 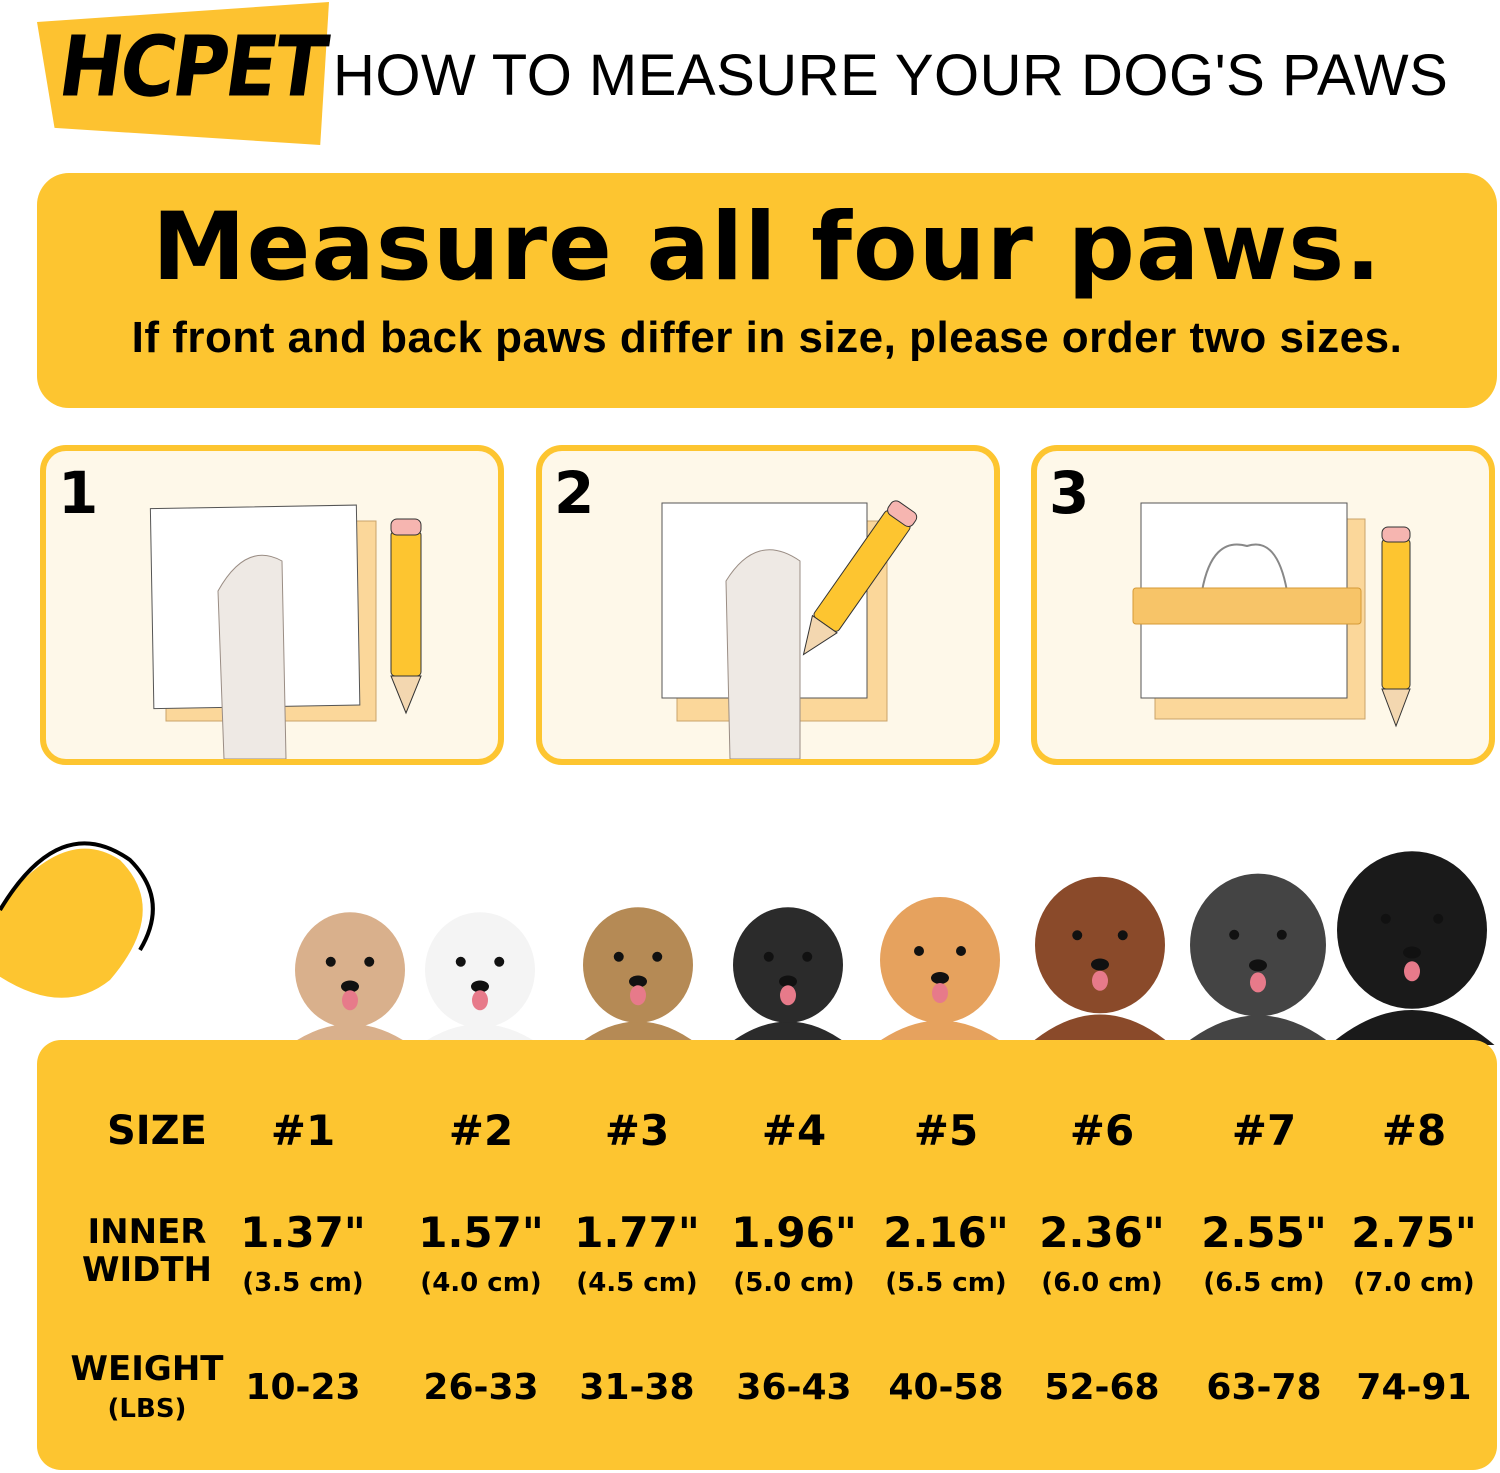 What do you see at coordinates (303, 1283) in the screenshot?
I see `inner-width-cm: (3.5 cm)` at bounding box center [303, 1283].